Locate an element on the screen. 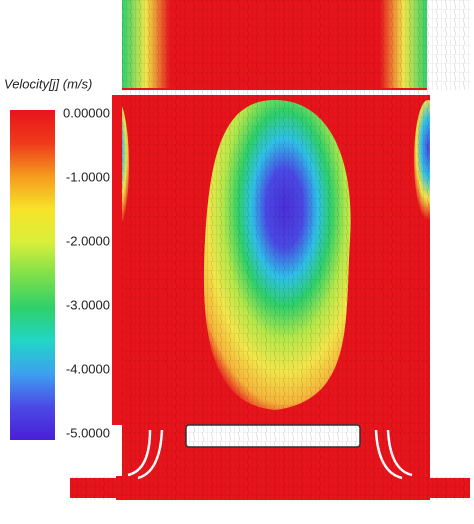  legend-title: Velocity[j] (m/s) is located at coordinates (48, 83).